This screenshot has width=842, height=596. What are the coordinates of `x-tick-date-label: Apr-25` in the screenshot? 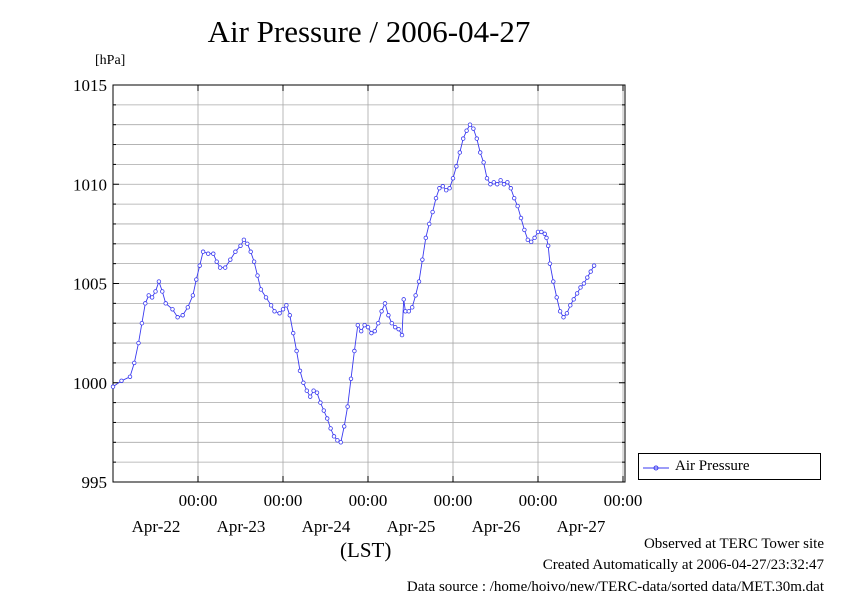 It's located at (411, 526).